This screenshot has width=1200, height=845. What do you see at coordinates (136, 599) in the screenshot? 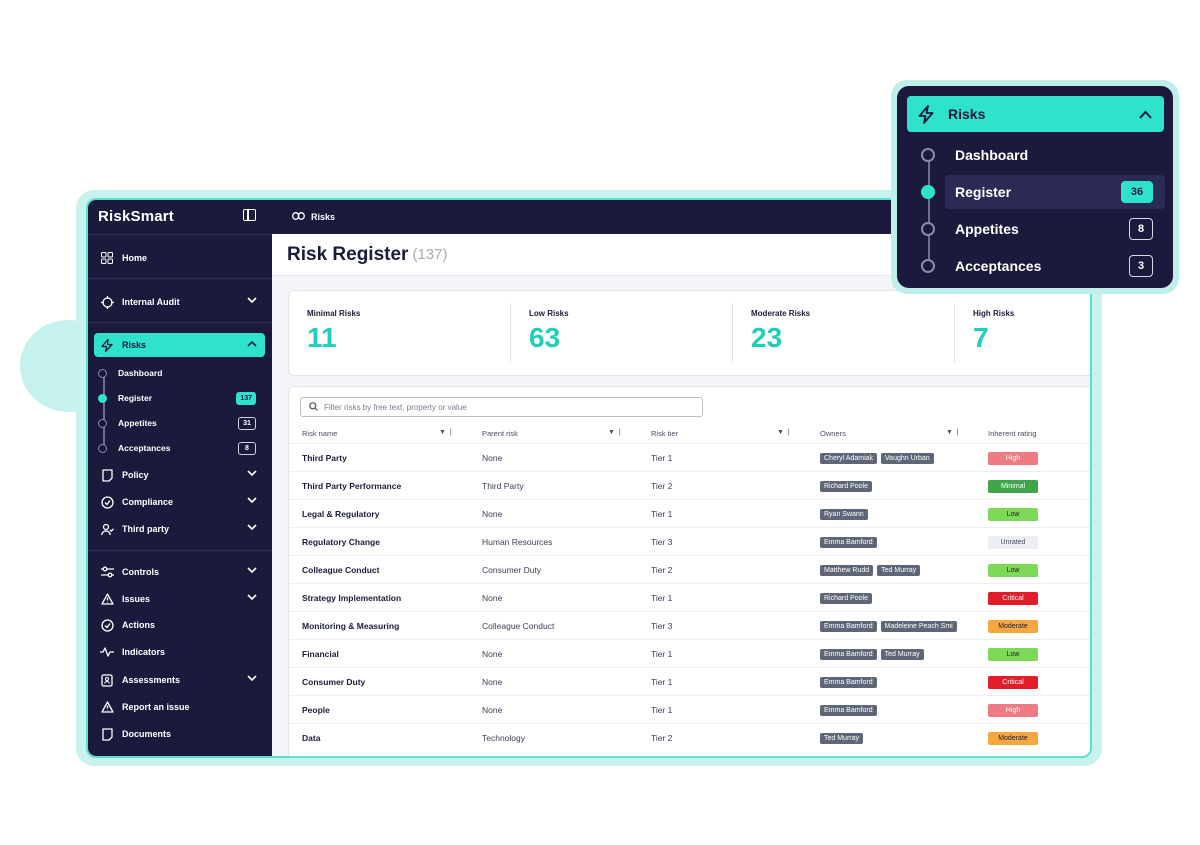
I see `nav-issues-label: Issues` at bounding box center [136, 599].